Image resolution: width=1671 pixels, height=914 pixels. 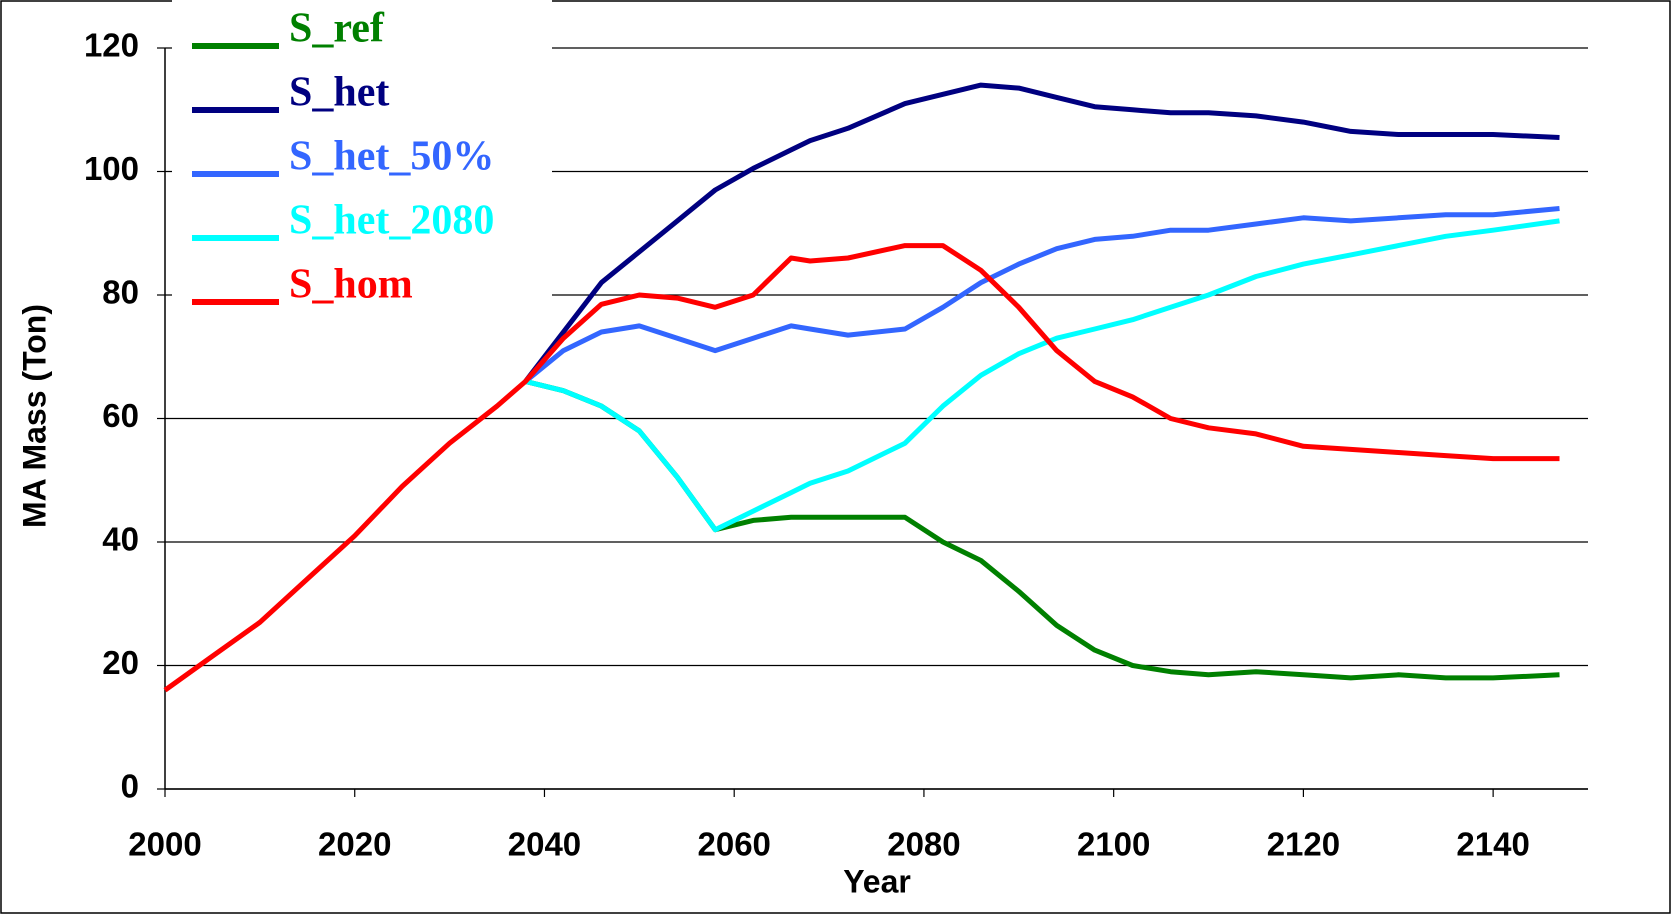 I want to click on legend-box, so click(x=362, y=152).